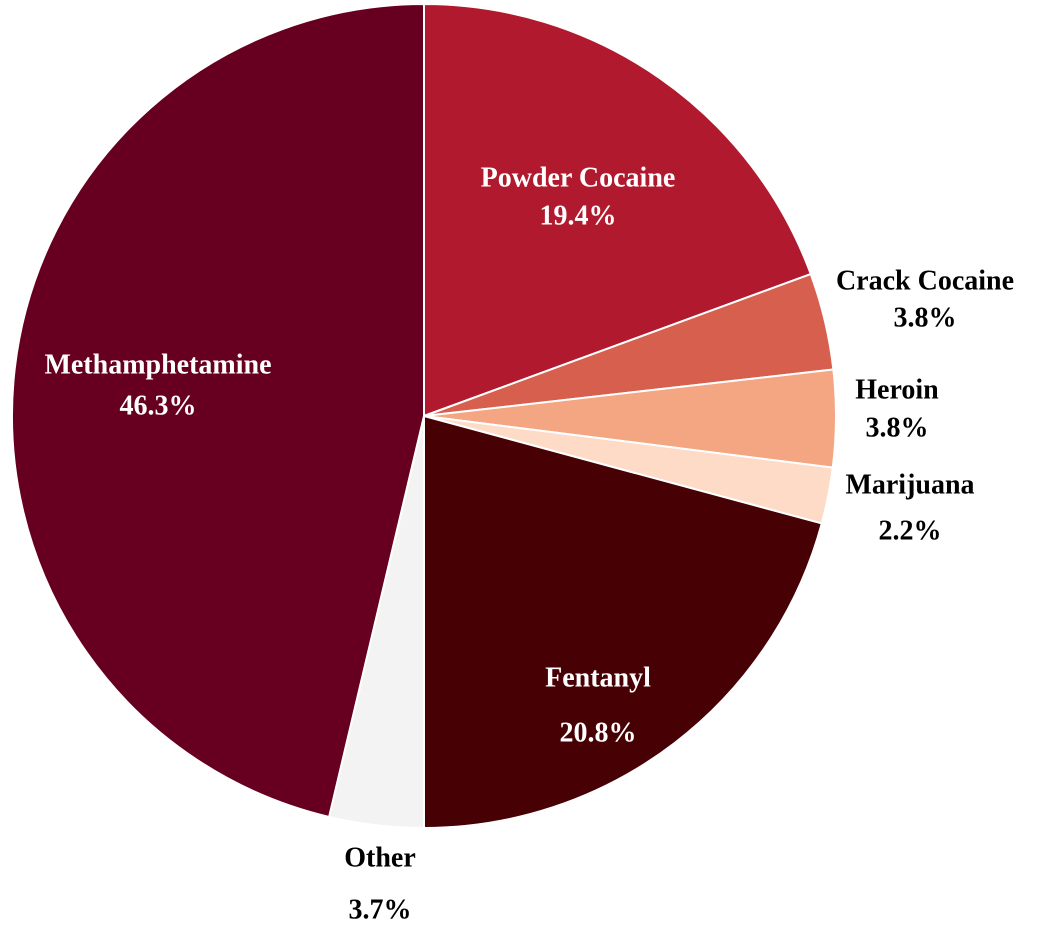 The width and height of the screenshot is (1037, 926). I want to click on slice-value-other: 3.7%, so click(380, 909).